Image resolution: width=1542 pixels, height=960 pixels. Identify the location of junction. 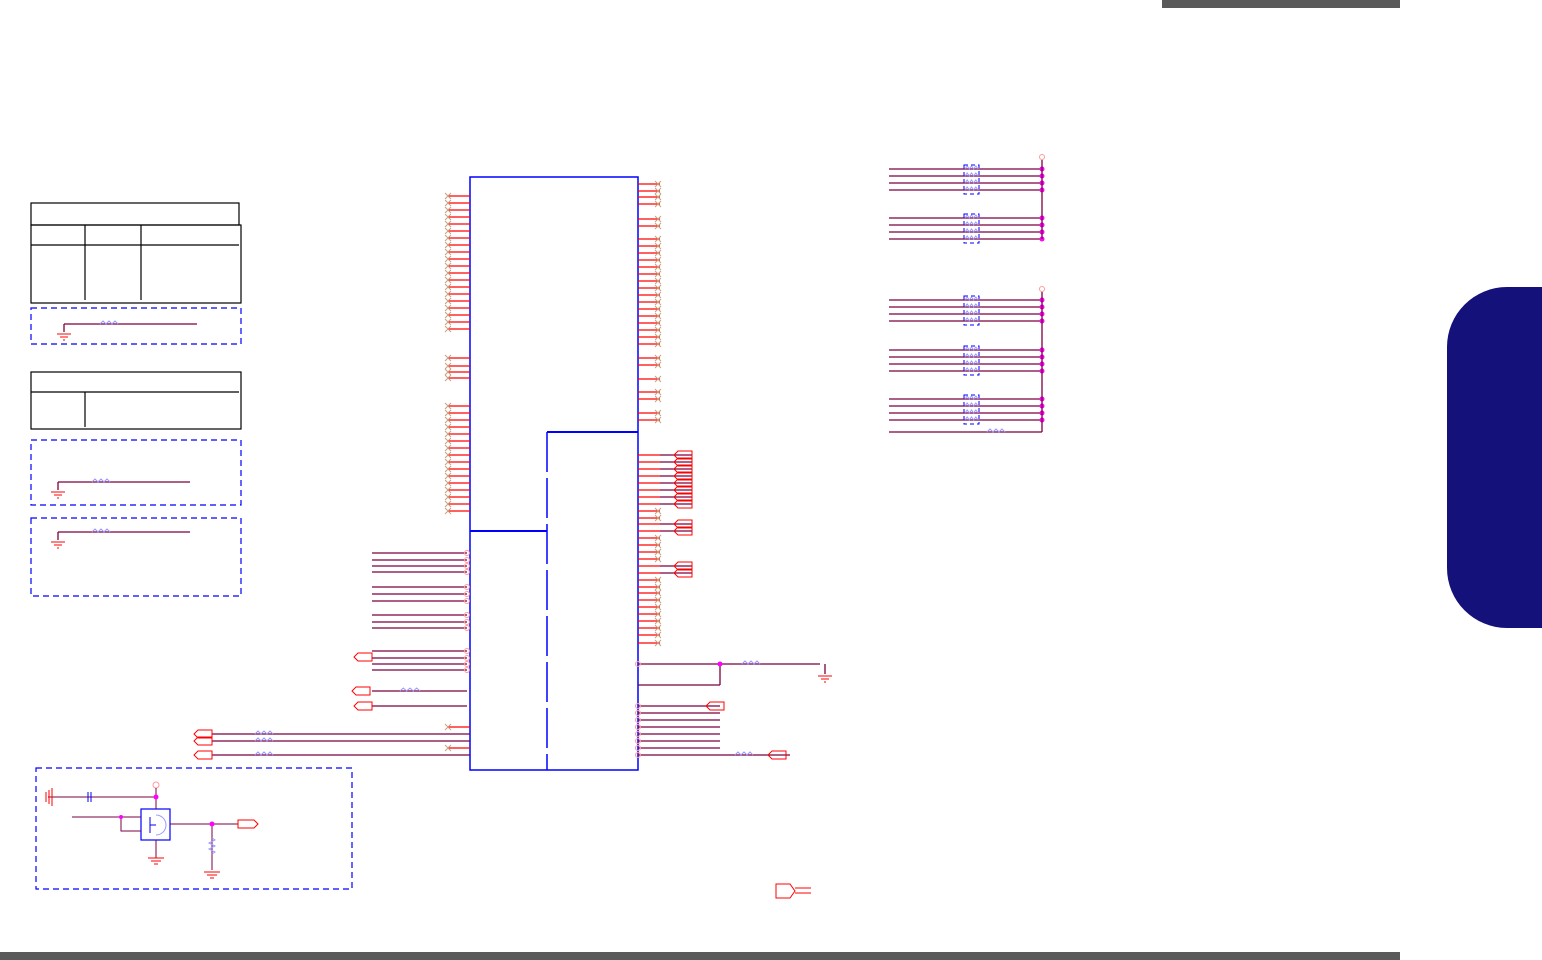
(720, 664).